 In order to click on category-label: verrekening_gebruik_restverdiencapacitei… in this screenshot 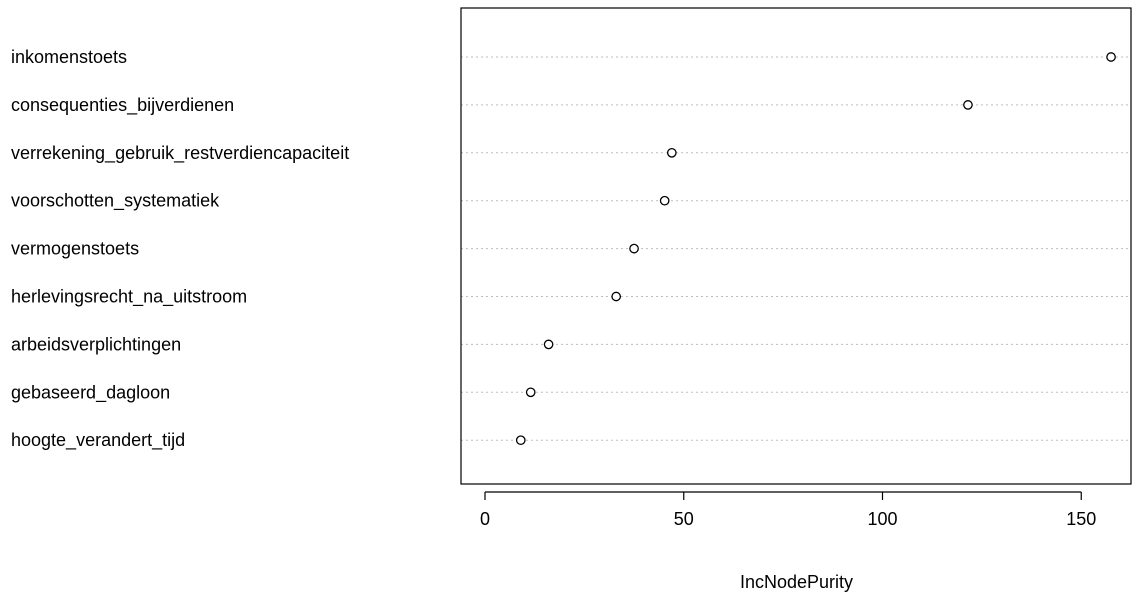, I will do `click(180, 153)`.